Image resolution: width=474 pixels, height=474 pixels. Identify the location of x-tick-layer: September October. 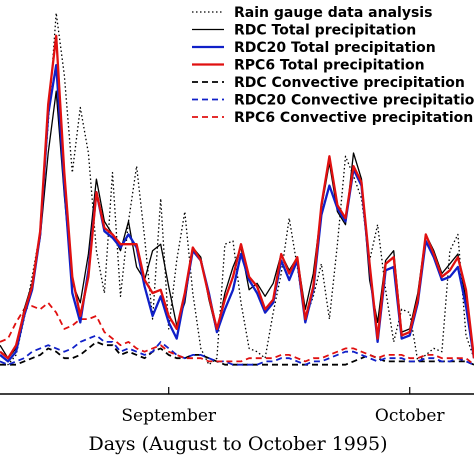
(283, 406).